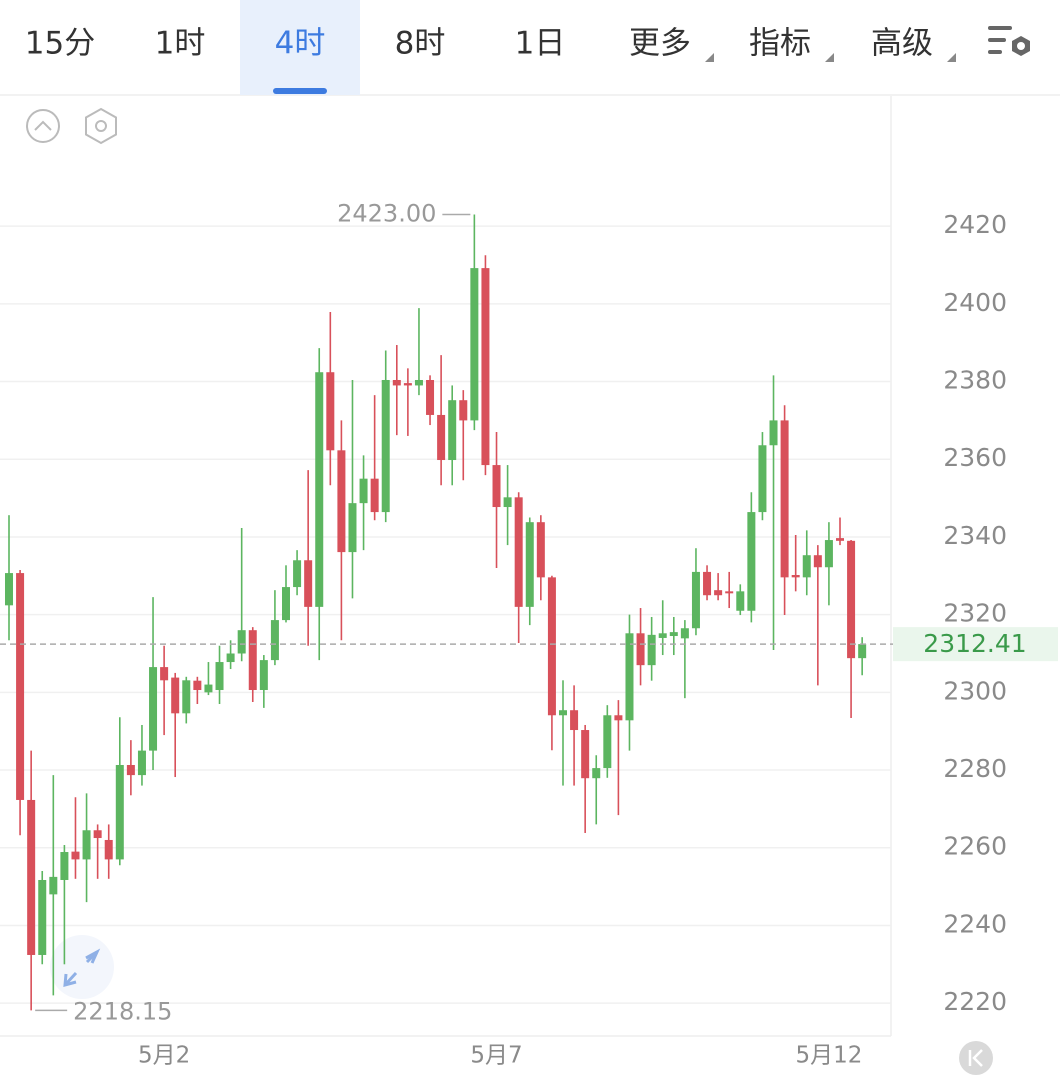 Image resolution: width=1060 pixels, height=1084 pixels. What do you see at coordinates (976, 1058) in the screenshot?
I see `scroll-end-button` at bounding box center [976, 1058].